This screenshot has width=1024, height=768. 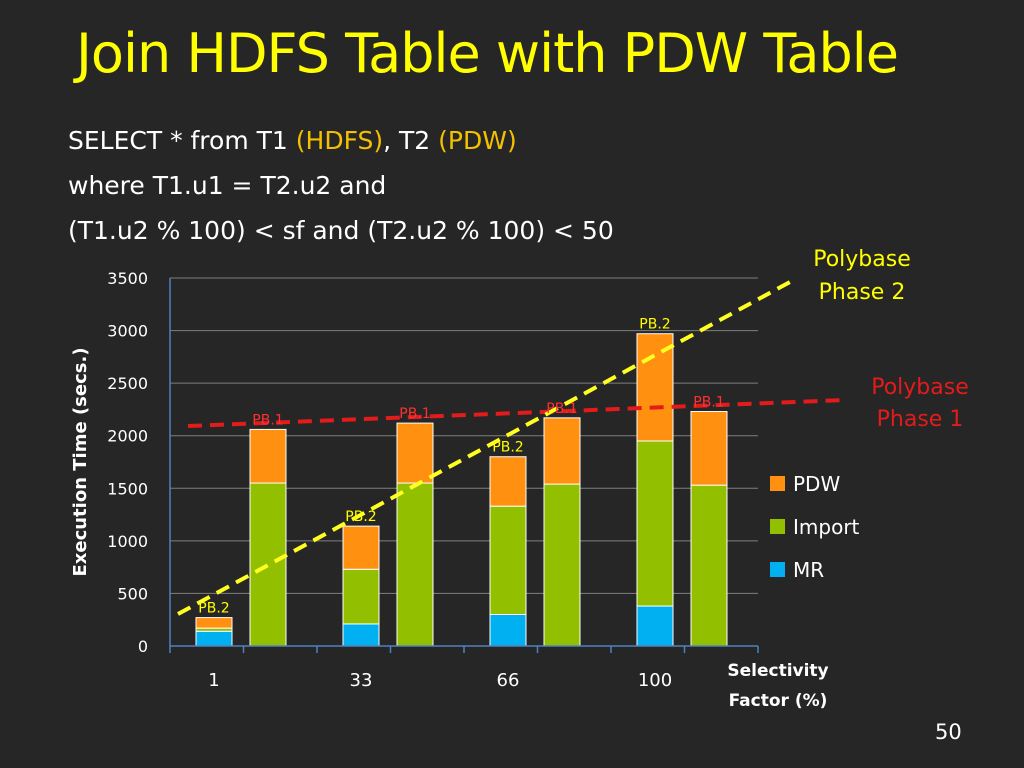 I want to click on phase2-label-line2: Phase 2, so click(x=862, y=292).